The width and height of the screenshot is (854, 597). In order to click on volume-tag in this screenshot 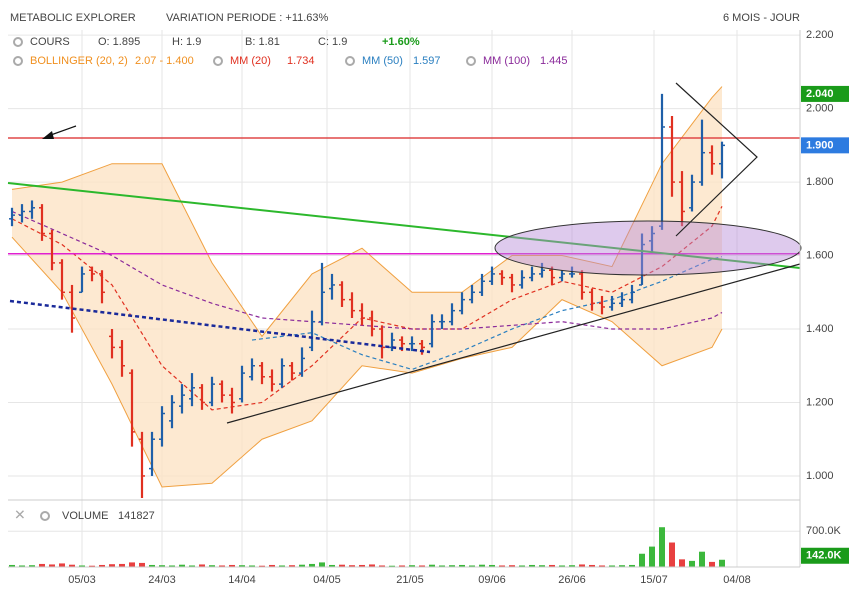, I will do `click(825, 555)`.